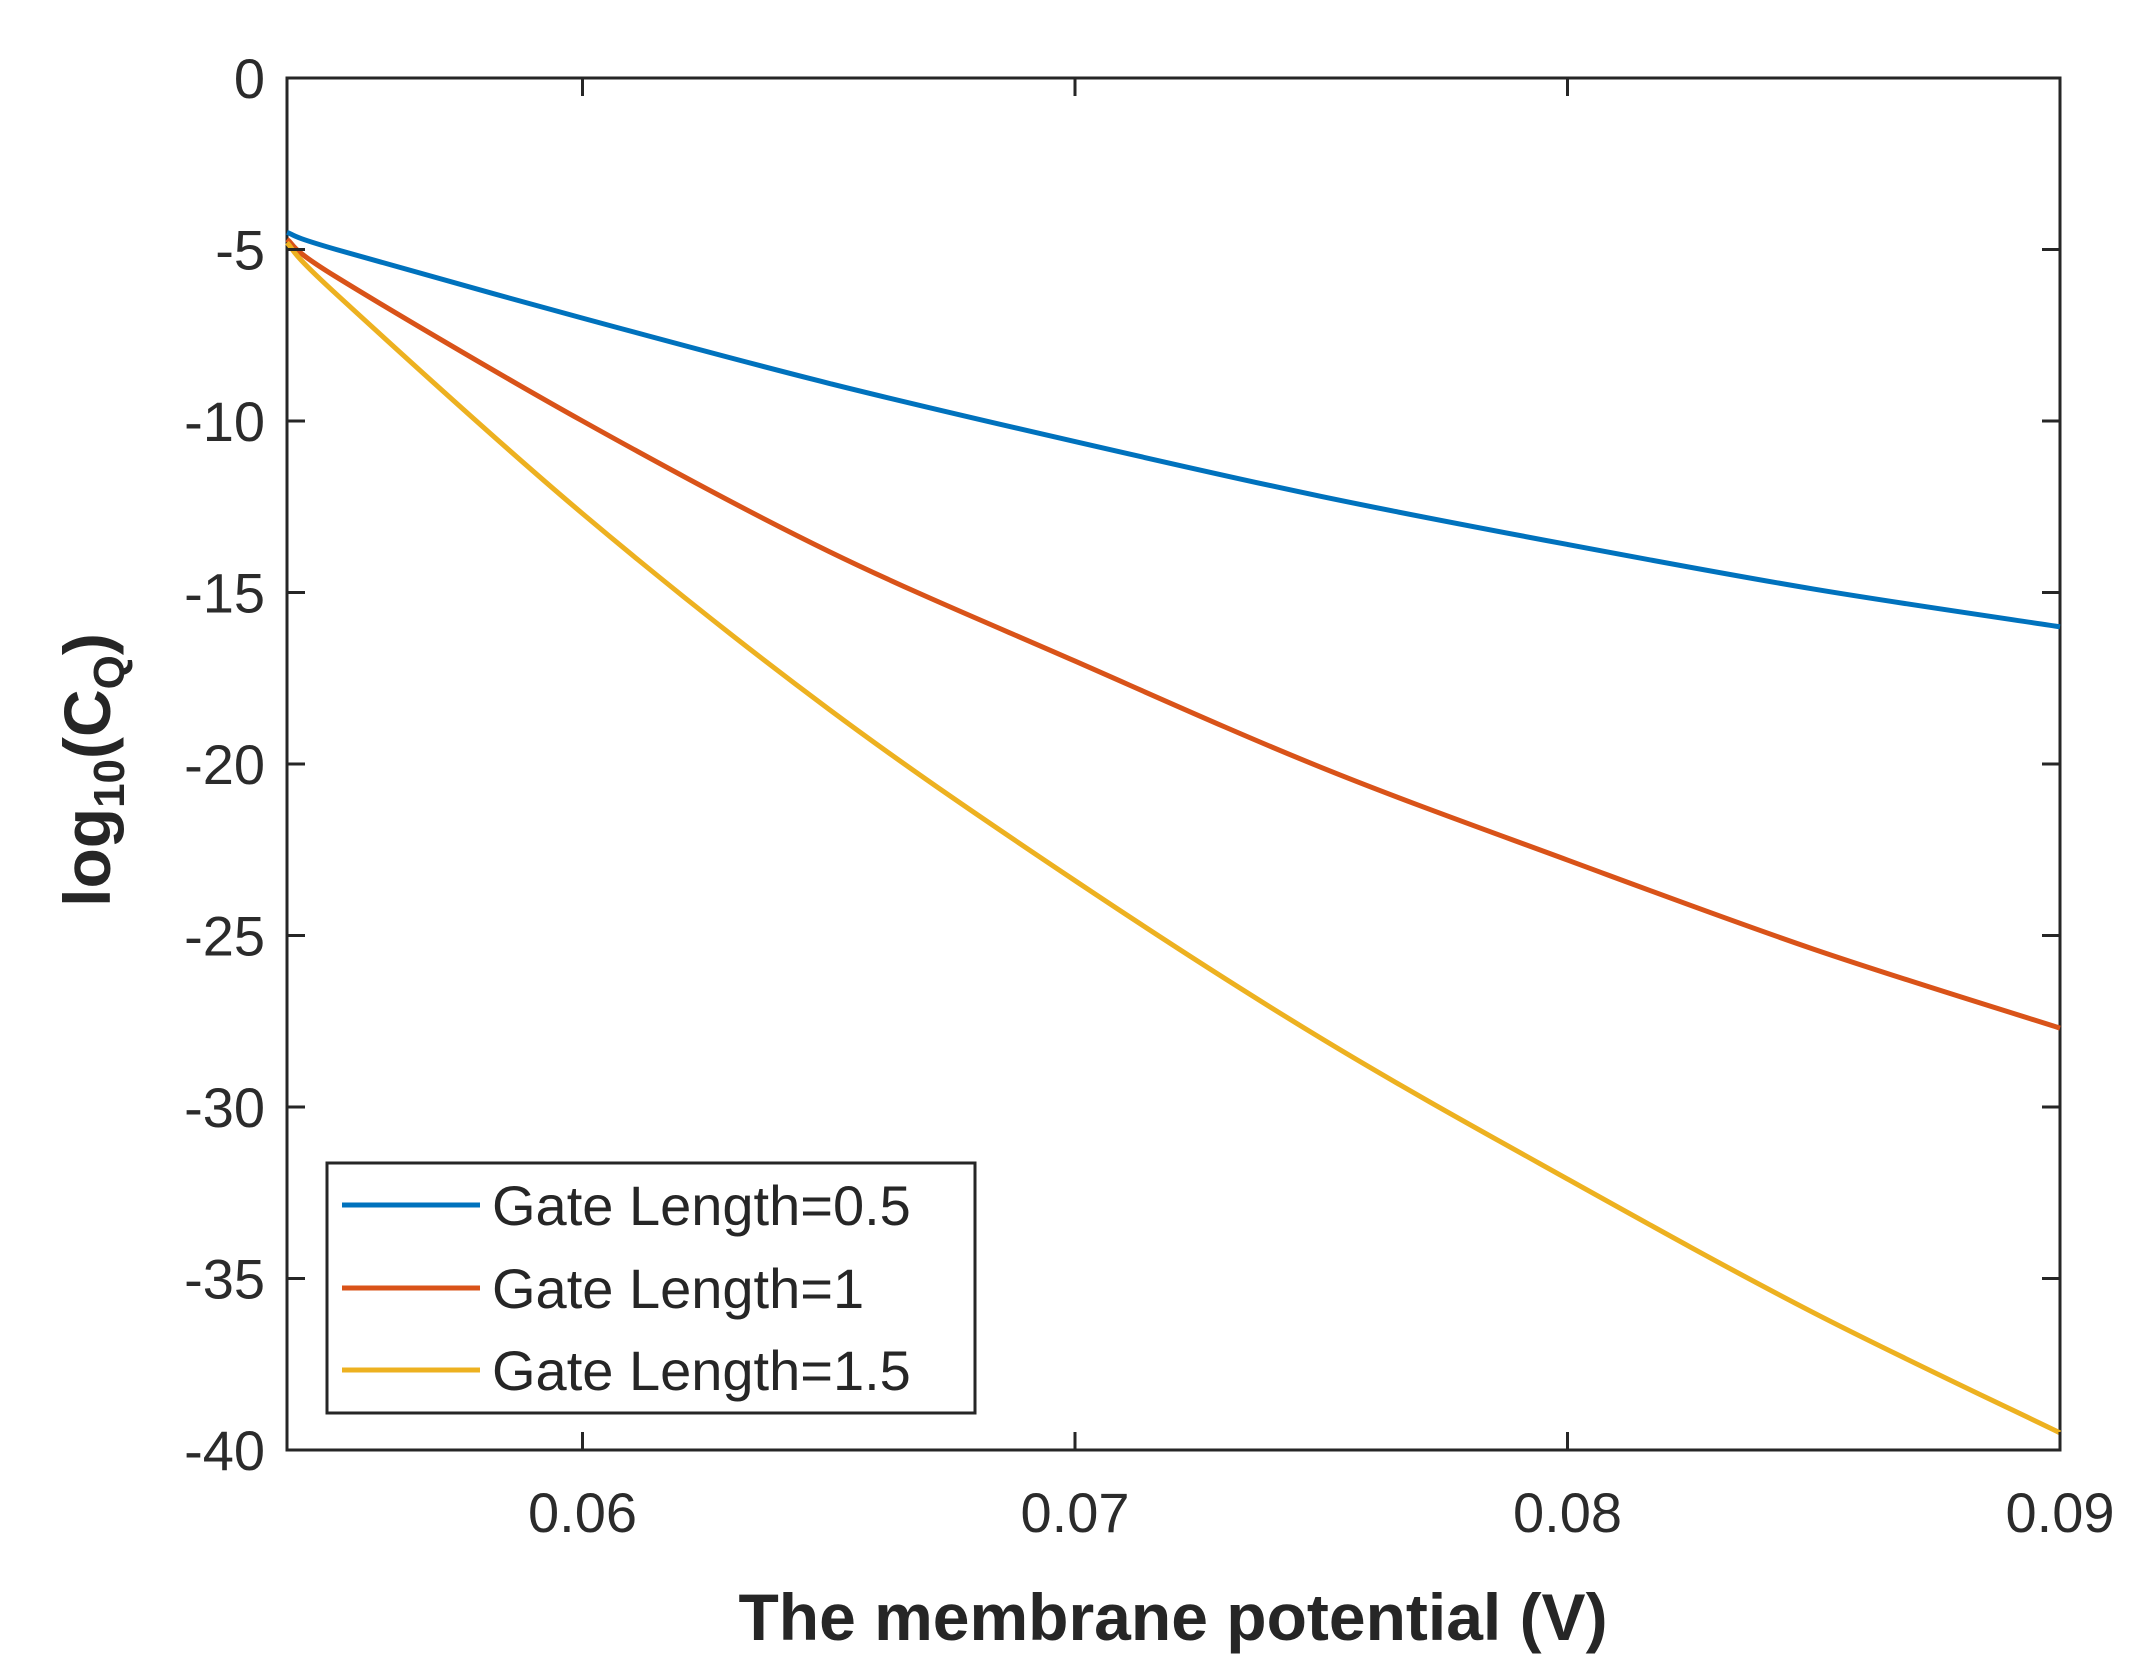  What do you see at coordinates (224, 1279) in the screenshot?
I see `y-tick-label: -35` at bounding box center [224, 1279].